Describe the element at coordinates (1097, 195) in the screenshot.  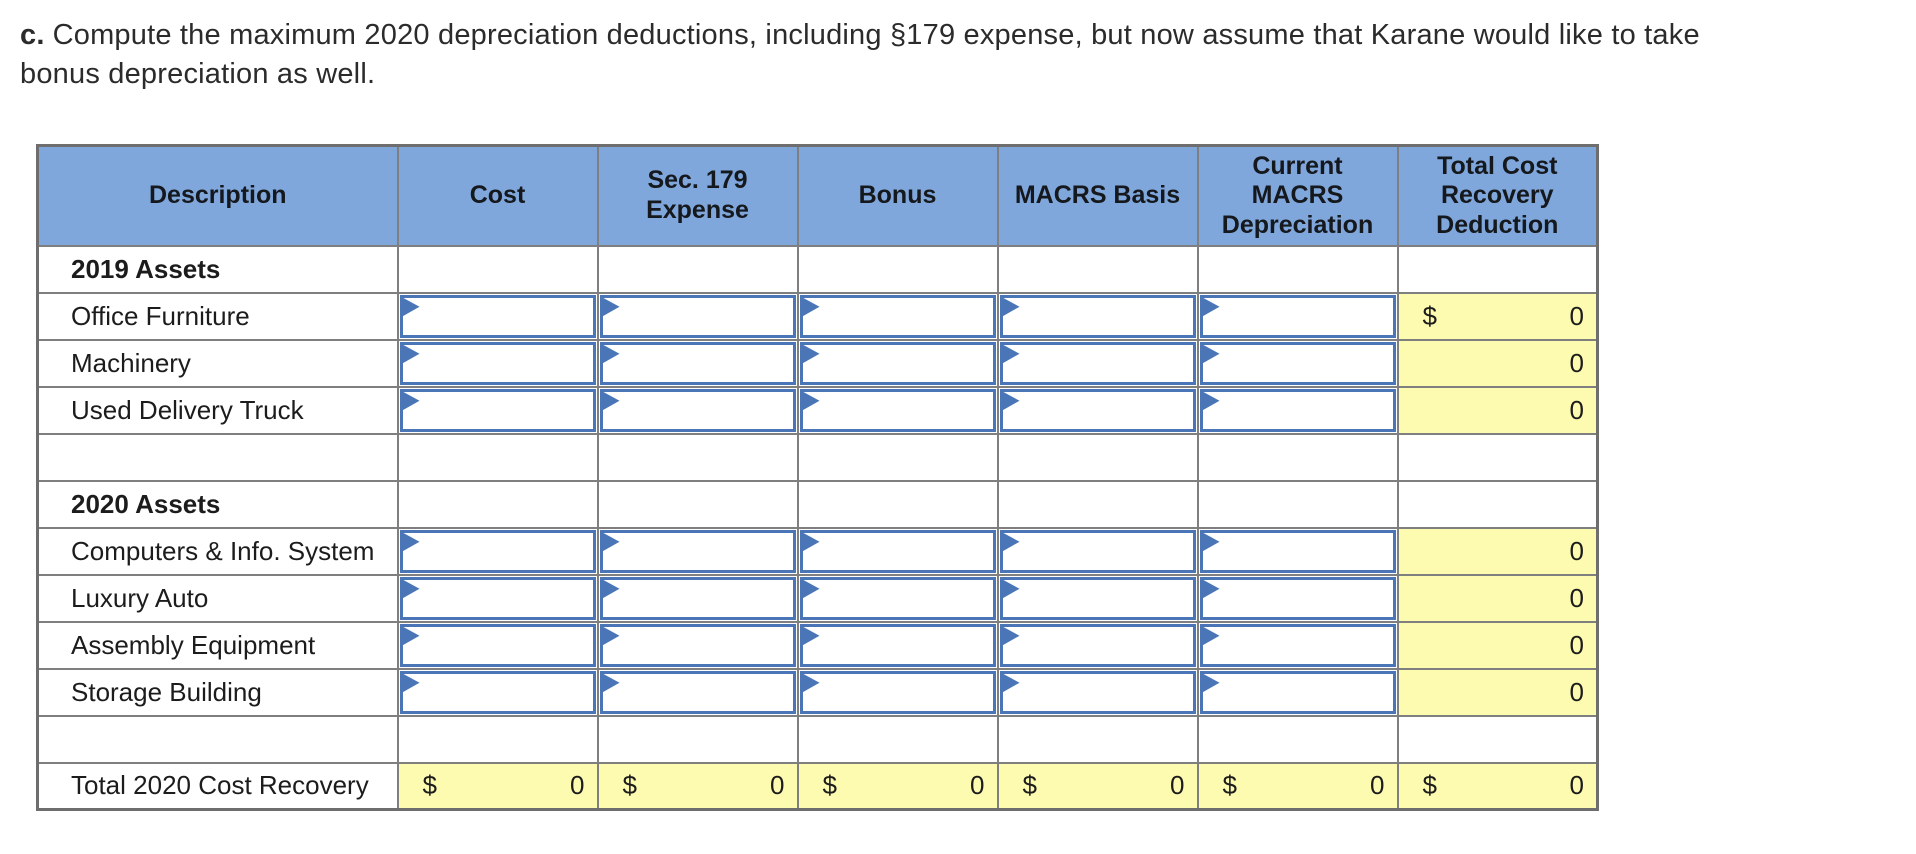
I see `column-header-macrs-basis: MACRS Basis` at that location.